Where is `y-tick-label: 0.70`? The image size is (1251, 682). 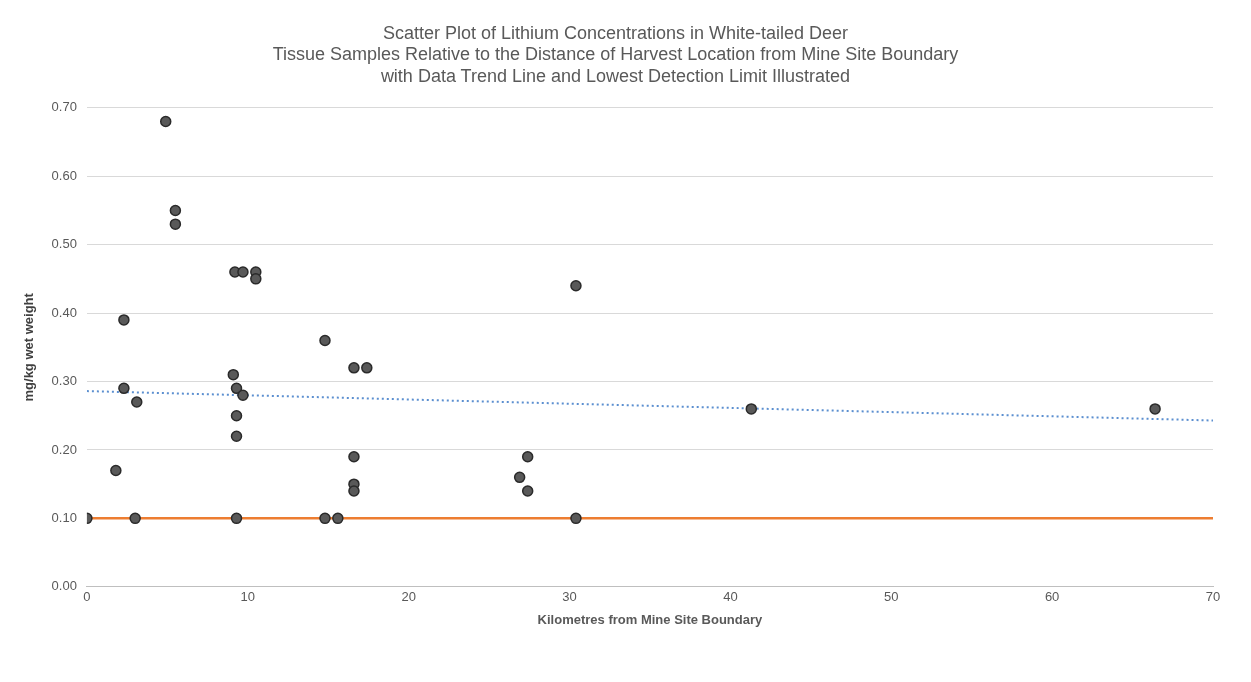 y-tick-label: 0.70 is located at coordinates (64, 107).